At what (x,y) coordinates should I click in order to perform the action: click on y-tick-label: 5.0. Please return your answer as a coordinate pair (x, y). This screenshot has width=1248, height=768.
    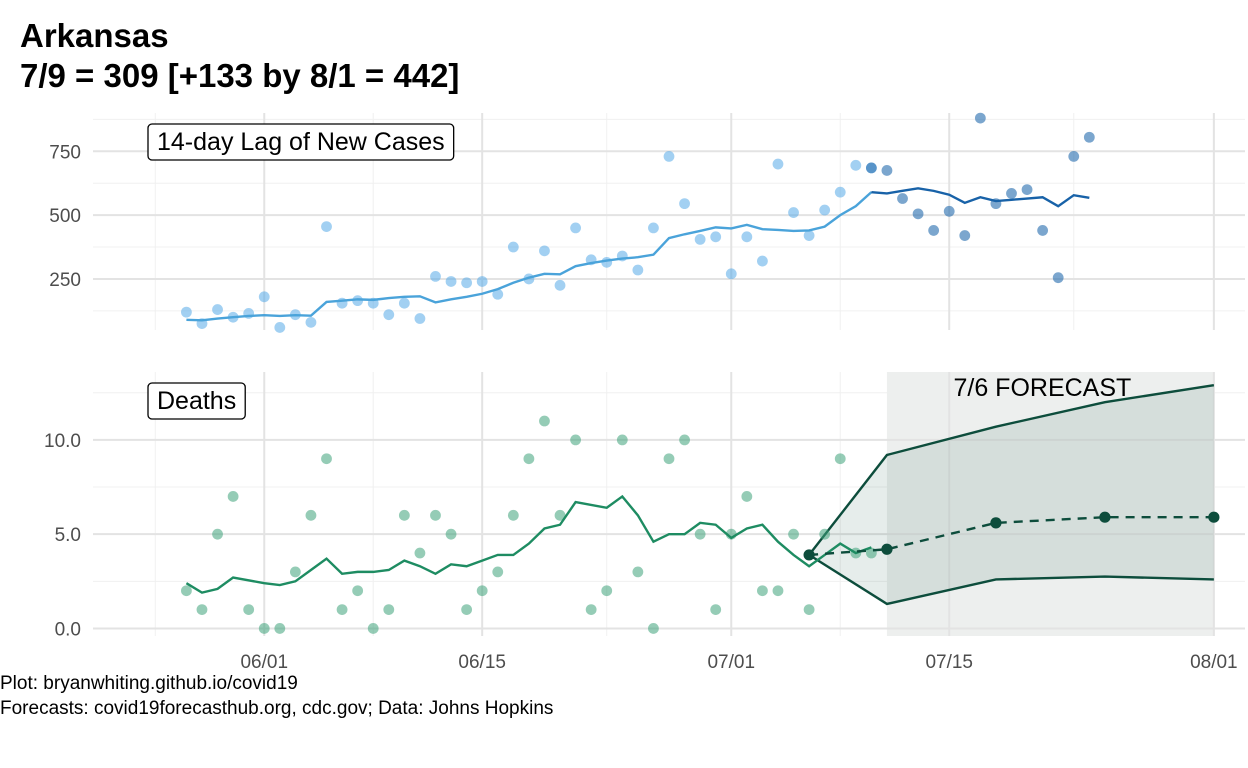
    Looking at the image, I should click on (68, 535).